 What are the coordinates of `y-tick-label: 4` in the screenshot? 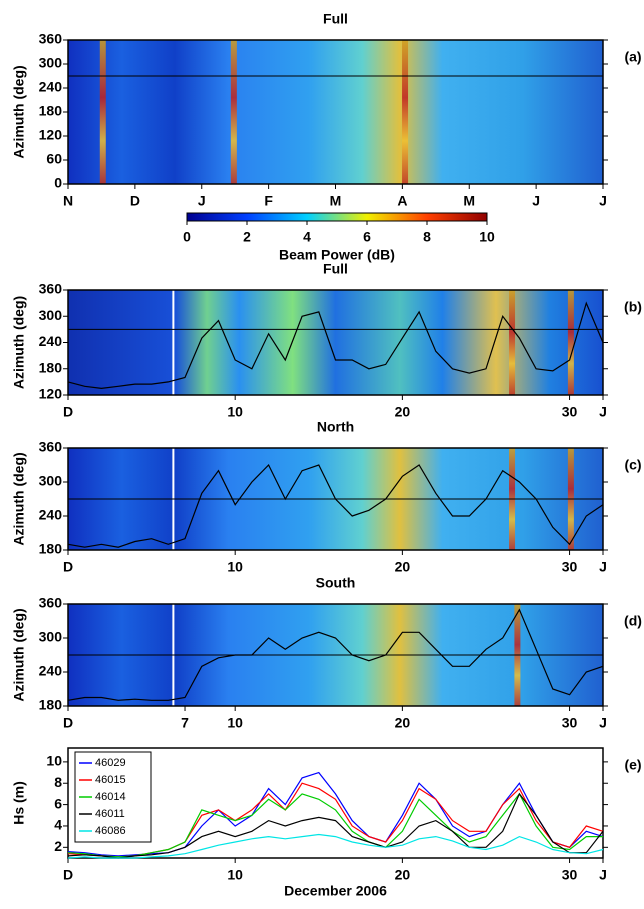 It's located at (58, 825).